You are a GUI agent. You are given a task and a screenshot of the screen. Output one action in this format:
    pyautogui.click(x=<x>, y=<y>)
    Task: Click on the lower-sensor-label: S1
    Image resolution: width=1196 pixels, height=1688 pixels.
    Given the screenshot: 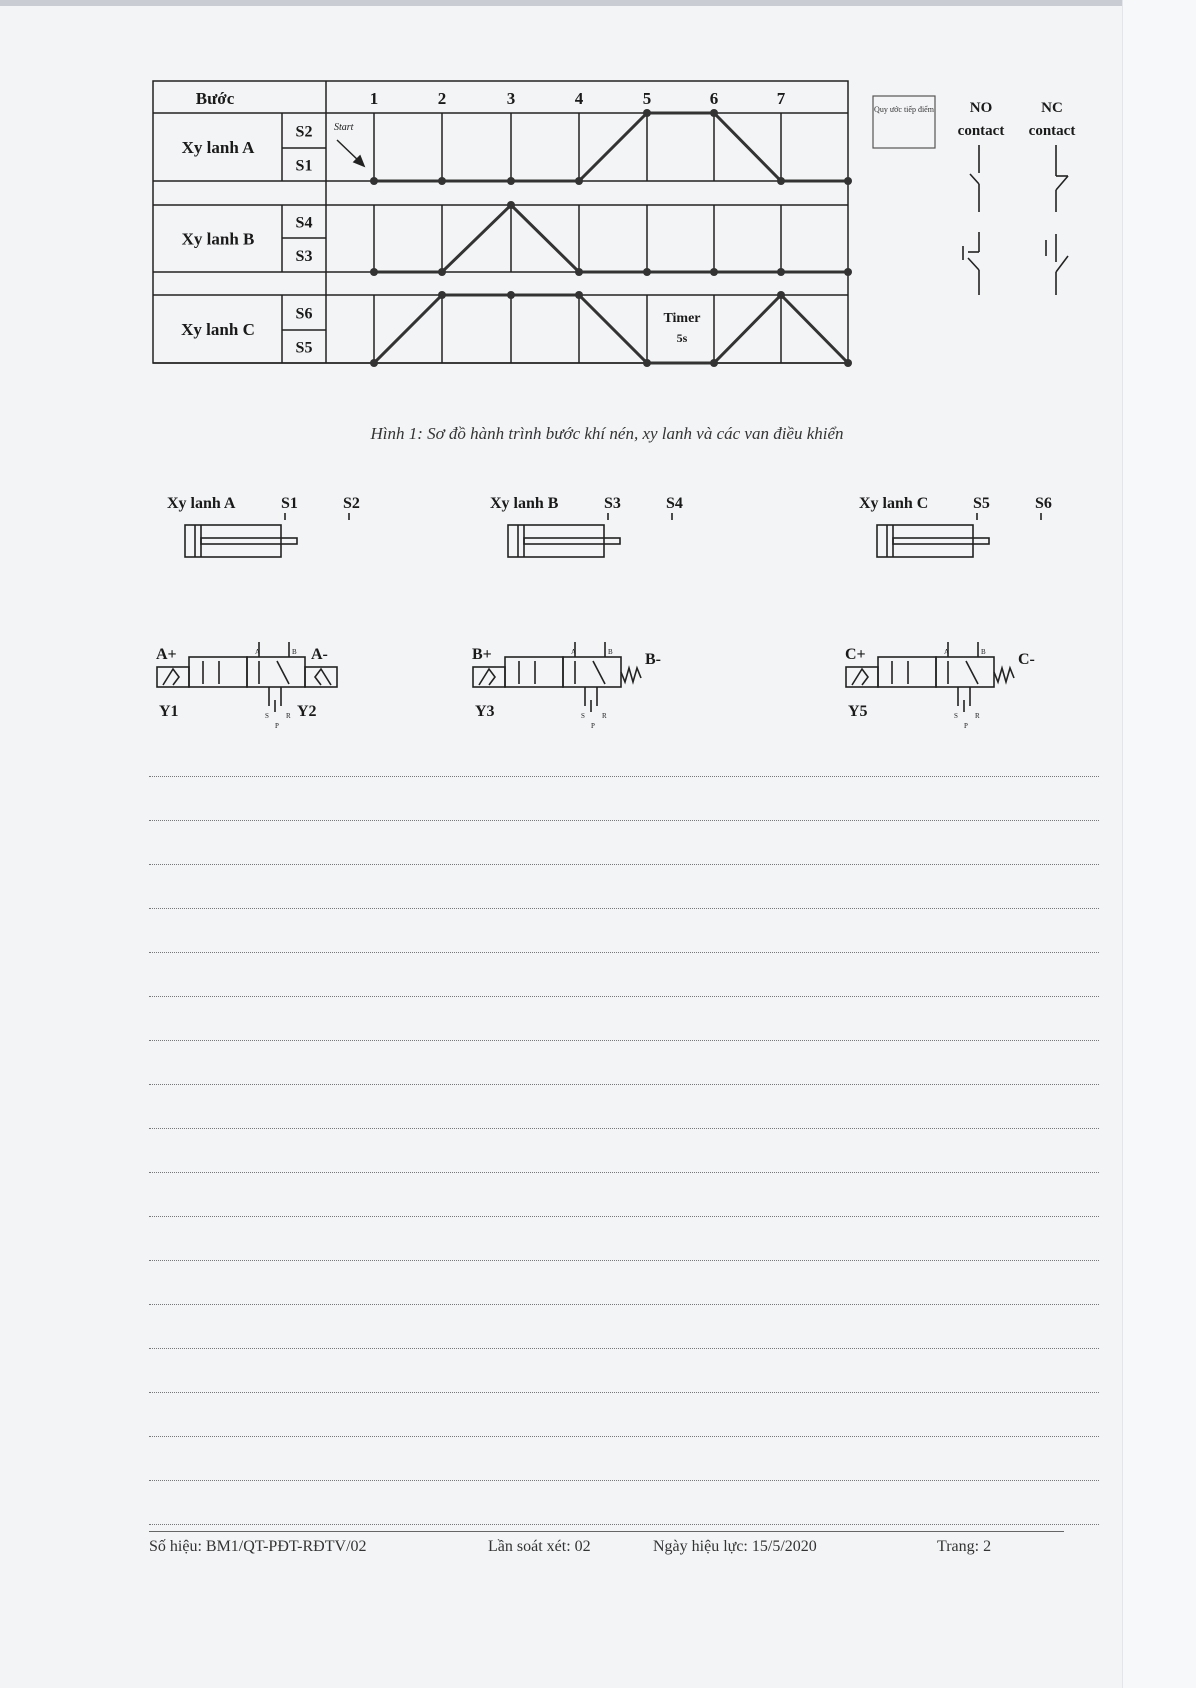 What is the action you would take?
    pyautogui.click(x=304, y=166)
    